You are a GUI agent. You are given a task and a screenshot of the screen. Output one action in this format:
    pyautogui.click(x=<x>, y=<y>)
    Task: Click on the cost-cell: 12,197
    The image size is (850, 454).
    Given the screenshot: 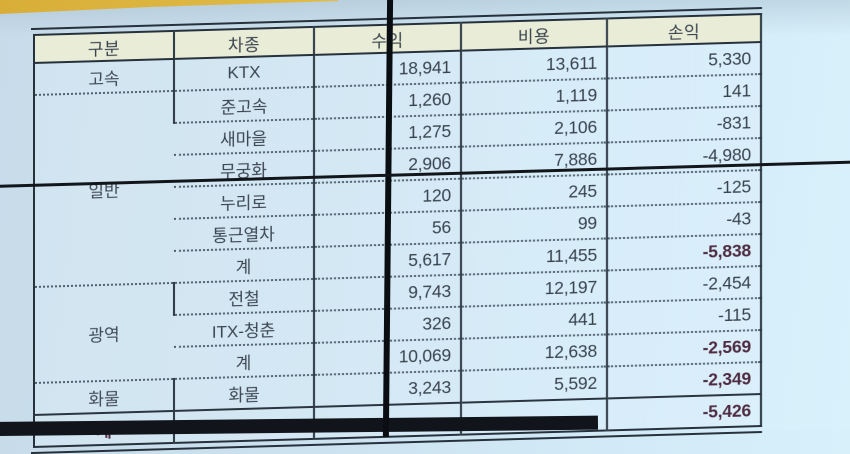 What is the action you would take?
    pyautogui.click(x=534, y=288)
    